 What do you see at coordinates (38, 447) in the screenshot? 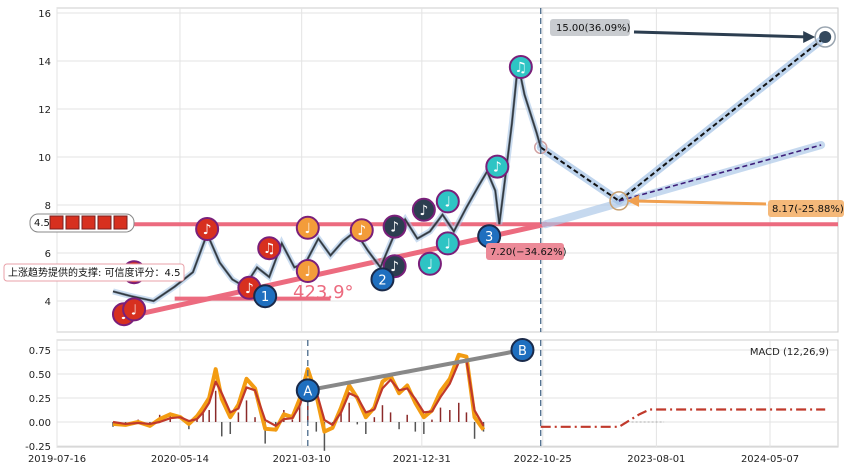
I see `macd-y-tick-label: -0.25` at bounding box center [38, 447].